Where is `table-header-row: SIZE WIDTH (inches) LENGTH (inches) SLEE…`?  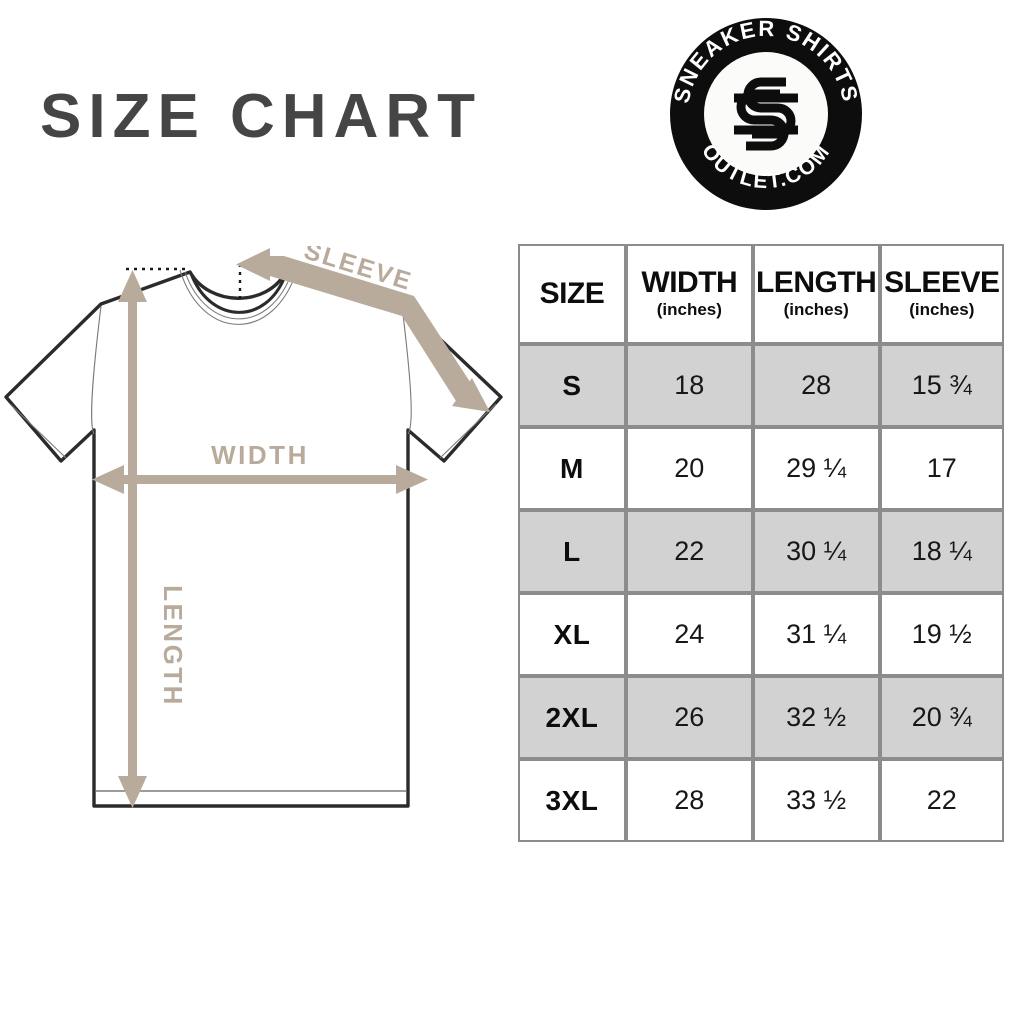
table-header-row: SIZE WIDTH (inches) LENGTH (inches) SLEE… is located at coordinates (761, 294).